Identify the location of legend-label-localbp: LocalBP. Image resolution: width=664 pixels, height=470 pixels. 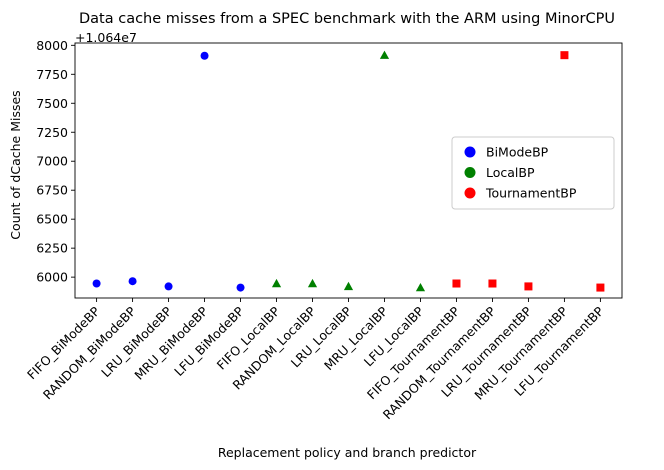
(510, 172).